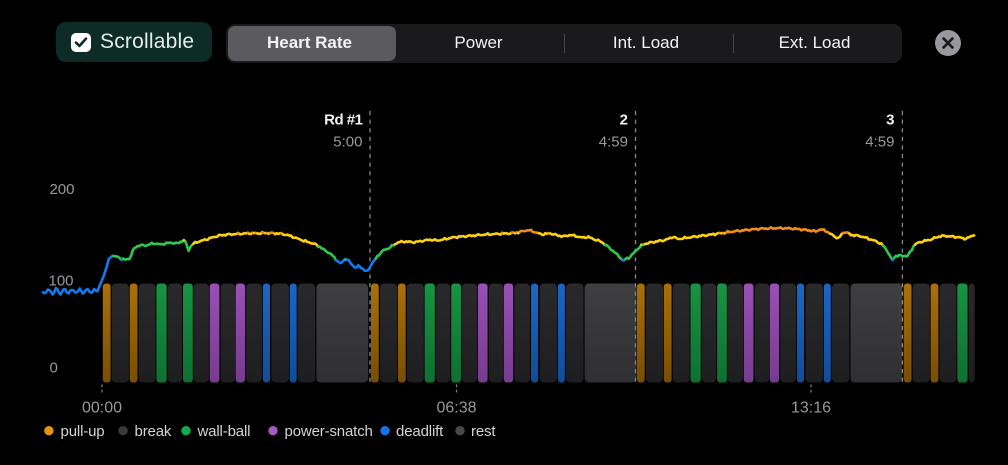  I want to click on svg-text: power-snatch, so click(329, 431).